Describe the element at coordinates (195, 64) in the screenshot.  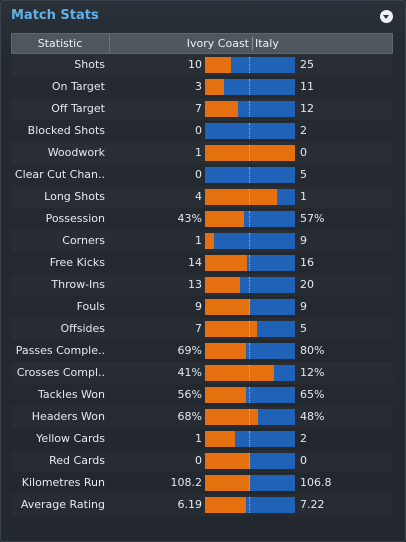
I see `home-value: 10` at that location.